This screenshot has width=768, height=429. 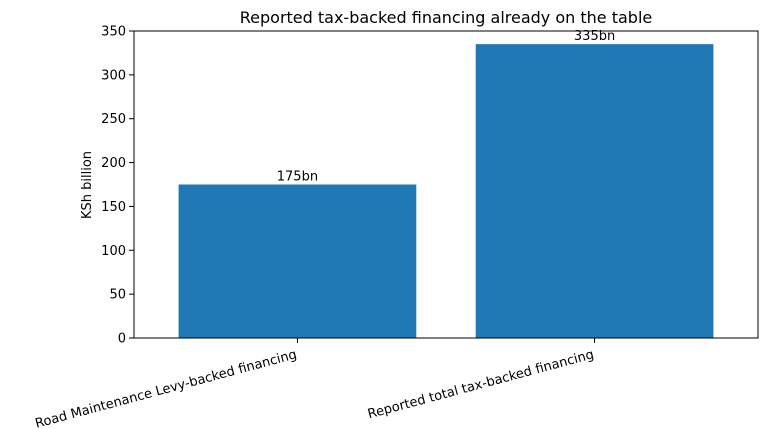 What do you see at coordinates (113, 251) in the screenshot?
I see `y-tick-label: 100` at bounding box center [113, 251].